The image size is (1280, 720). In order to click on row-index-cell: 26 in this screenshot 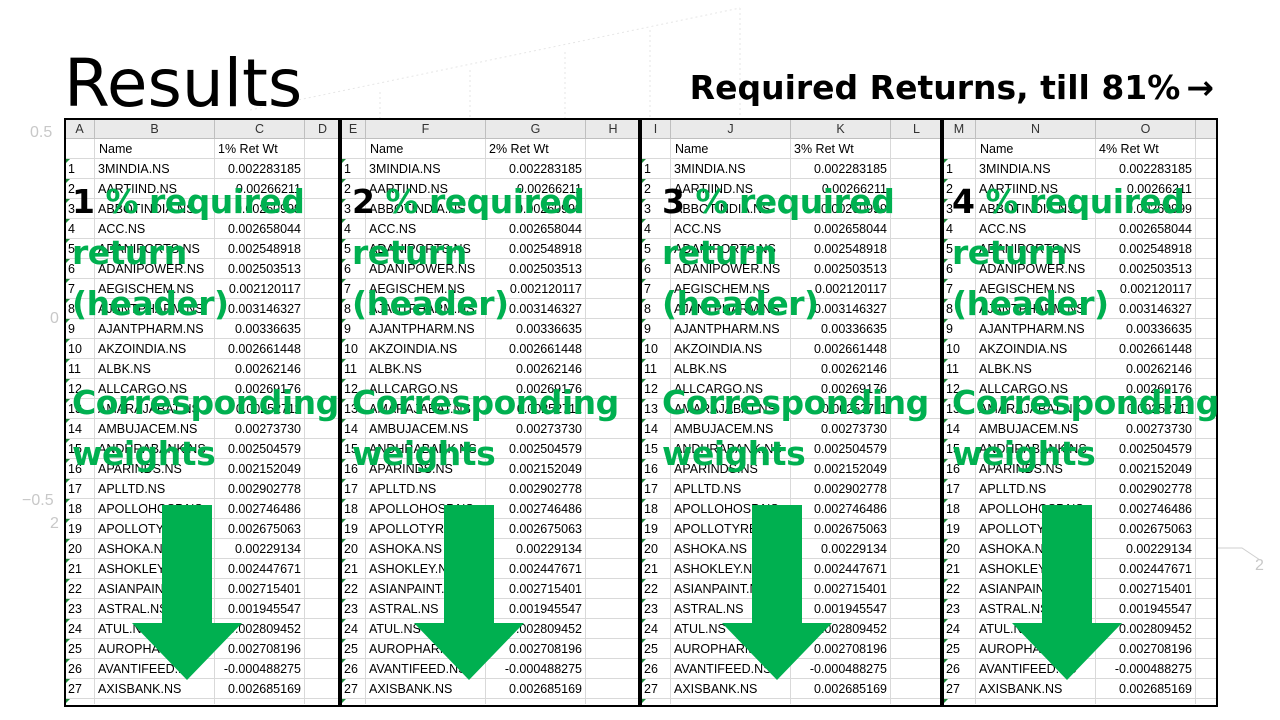, I will do `click(79, 668)`.